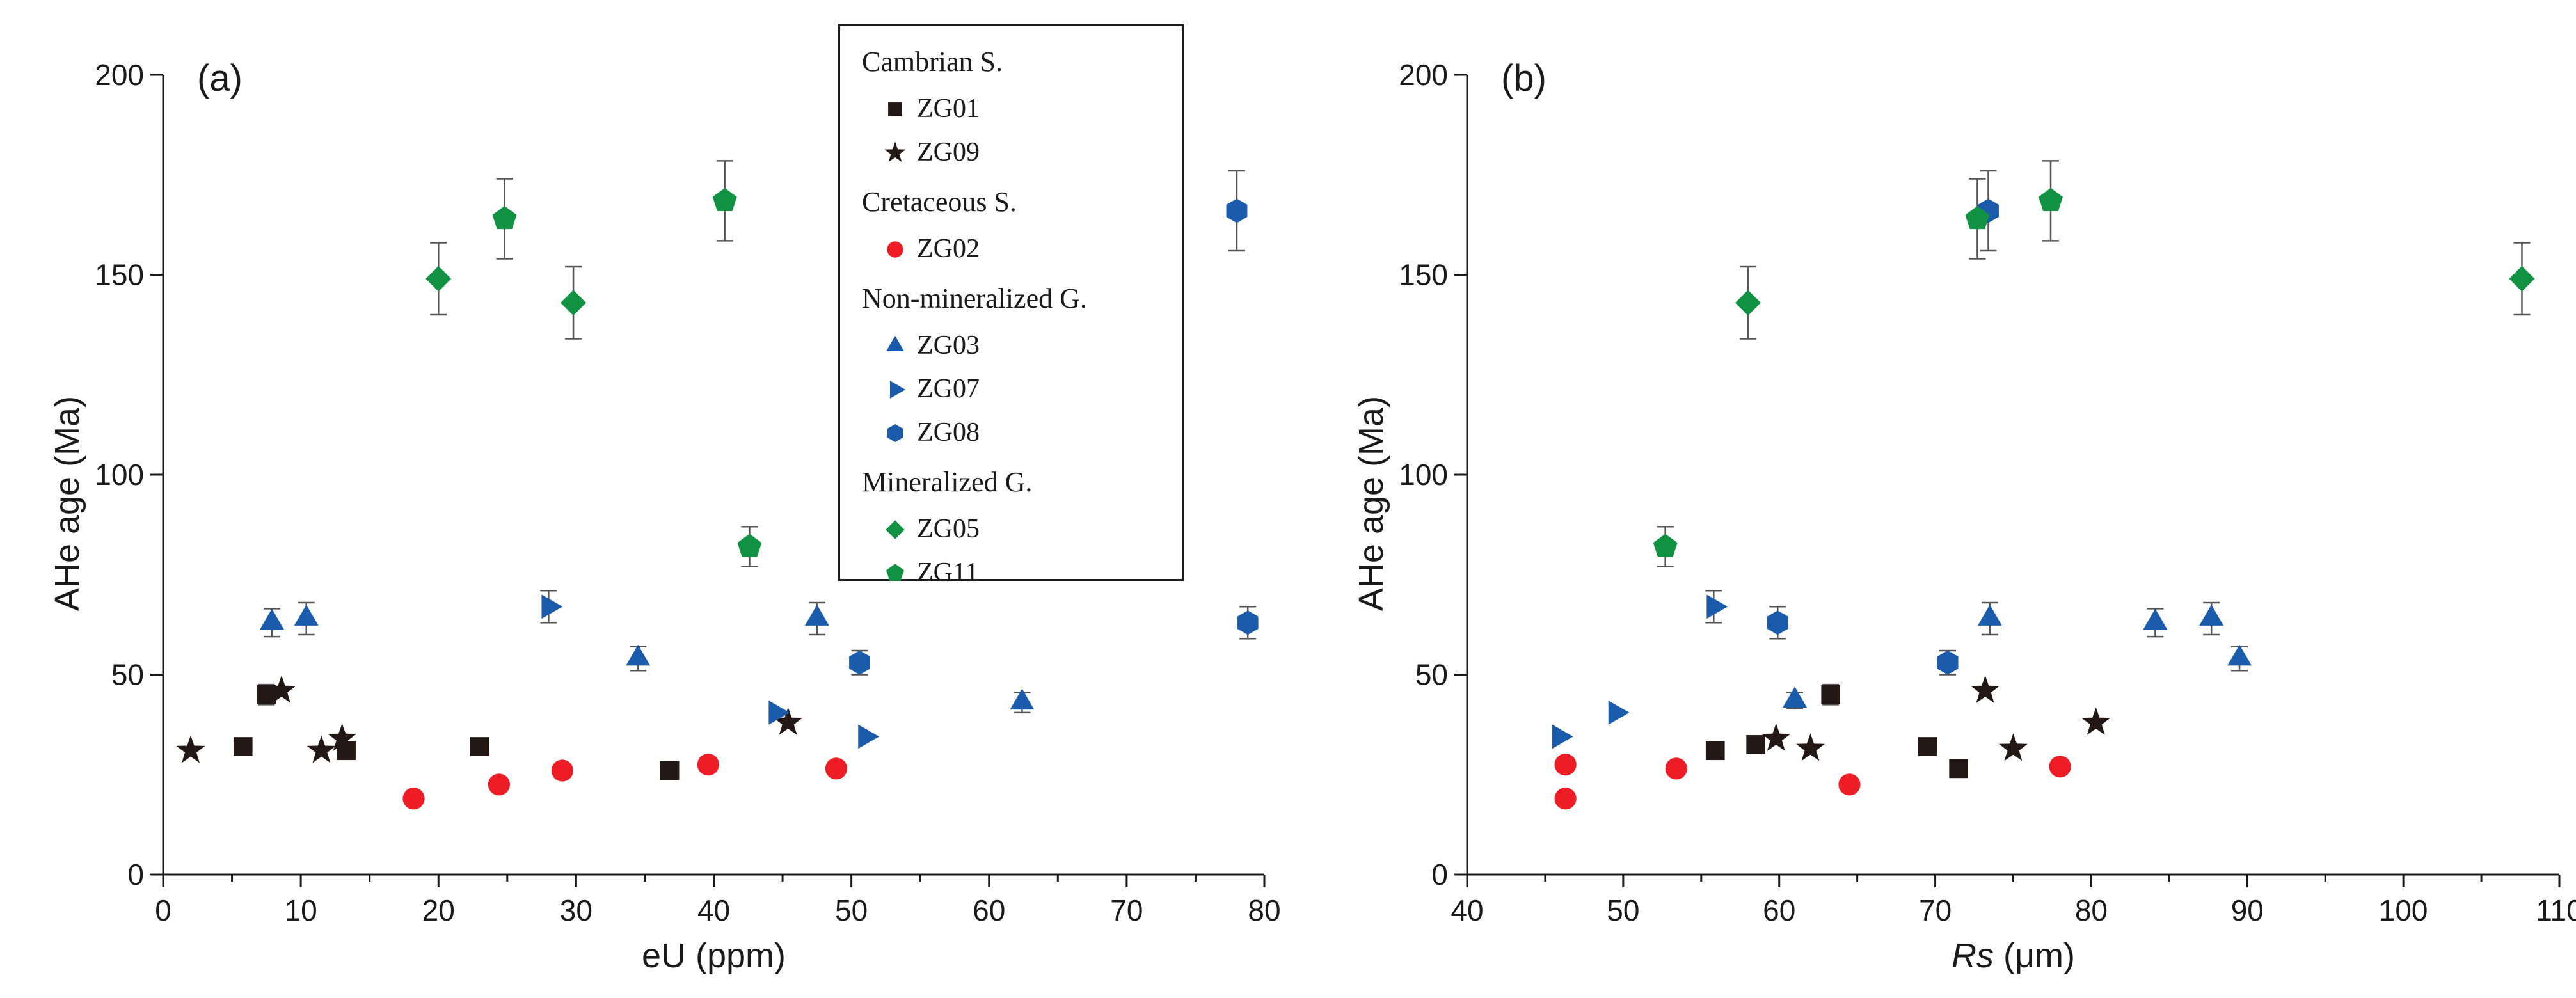 The image size is (2576, 998). What do you see at coordinates (439, 910) in the screenshot?
I see `x-tick-label: 20` at bounding box center [439, 910].